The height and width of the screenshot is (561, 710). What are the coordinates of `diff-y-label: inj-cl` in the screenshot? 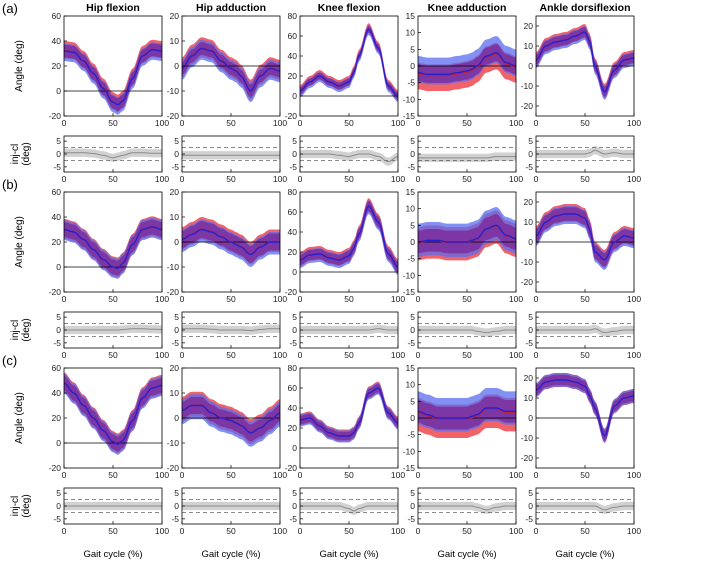 It's located at (15, 154).